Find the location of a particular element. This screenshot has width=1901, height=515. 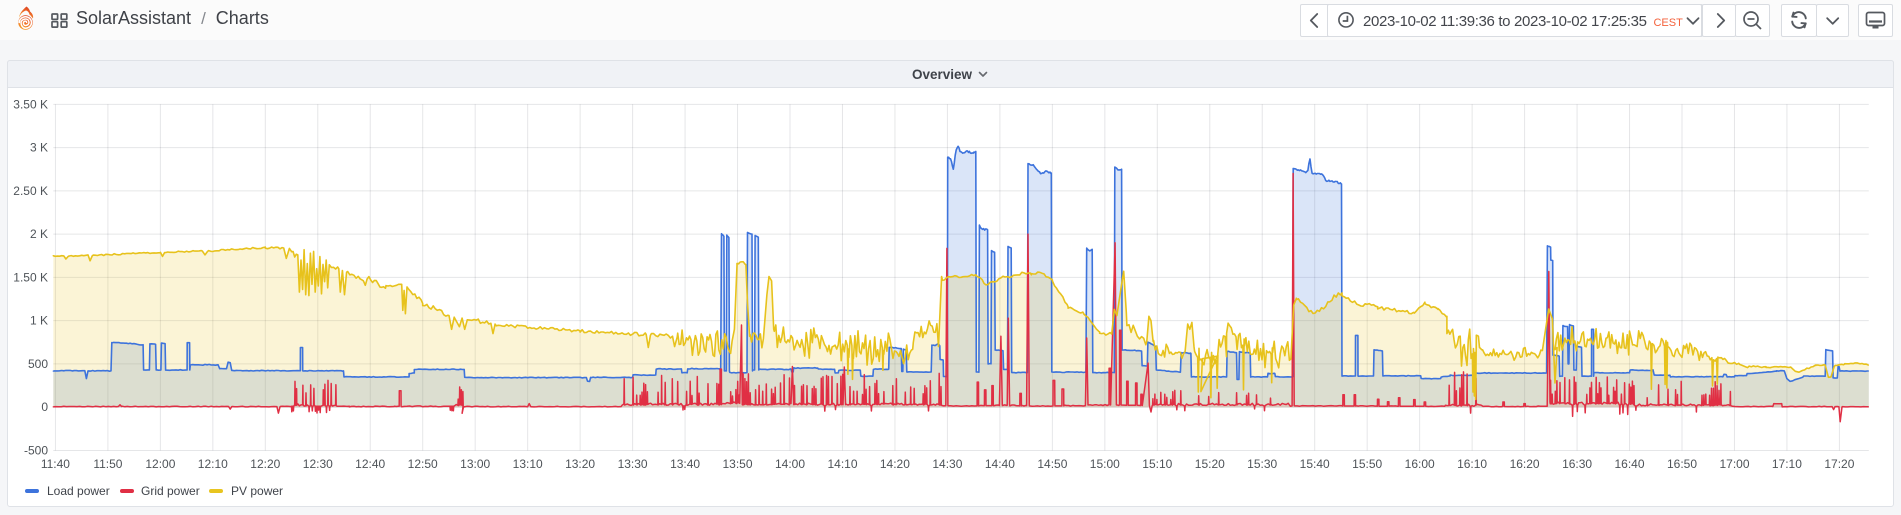

svg-text: 13:10 is located at coordinates (528, 464).